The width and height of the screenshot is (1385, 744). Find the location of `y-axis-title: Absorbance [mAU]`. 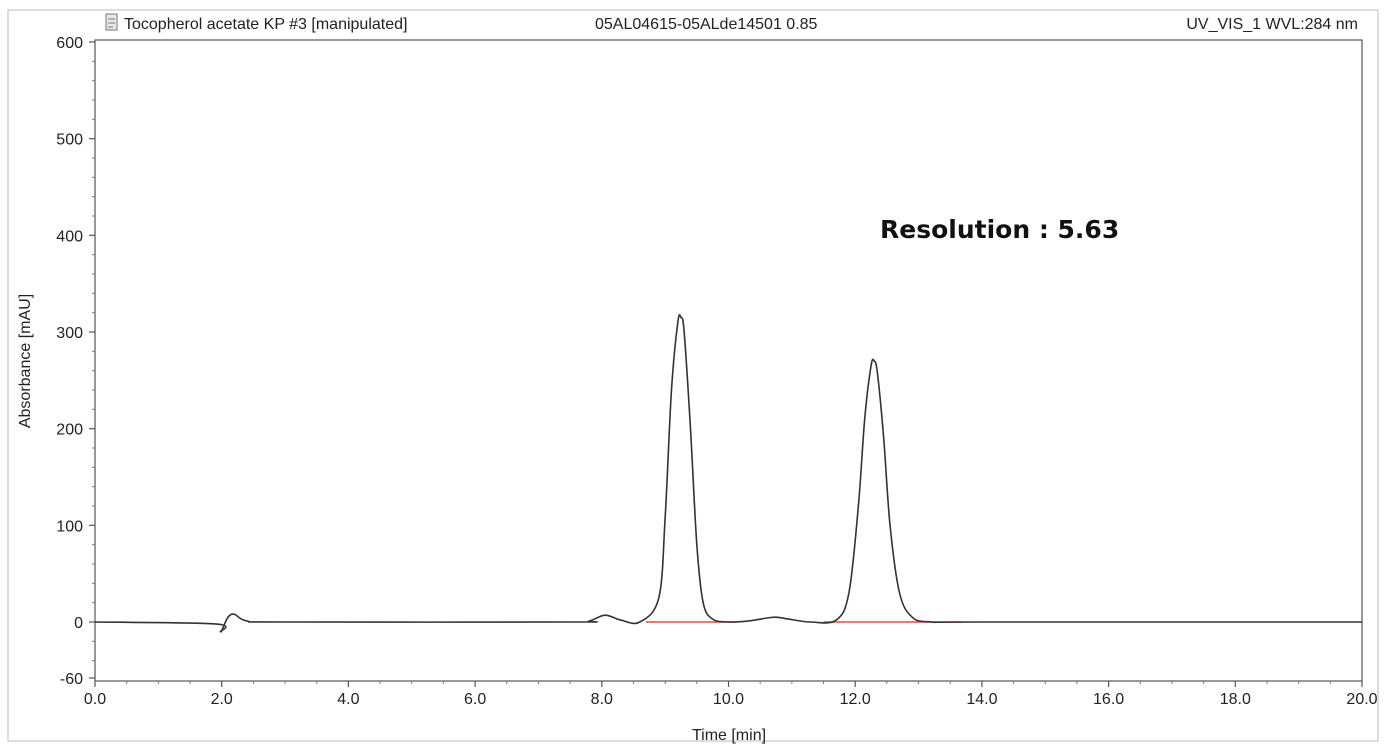

y-axis-title: Absorbance [mAU] is located at coordinates (25, 361).